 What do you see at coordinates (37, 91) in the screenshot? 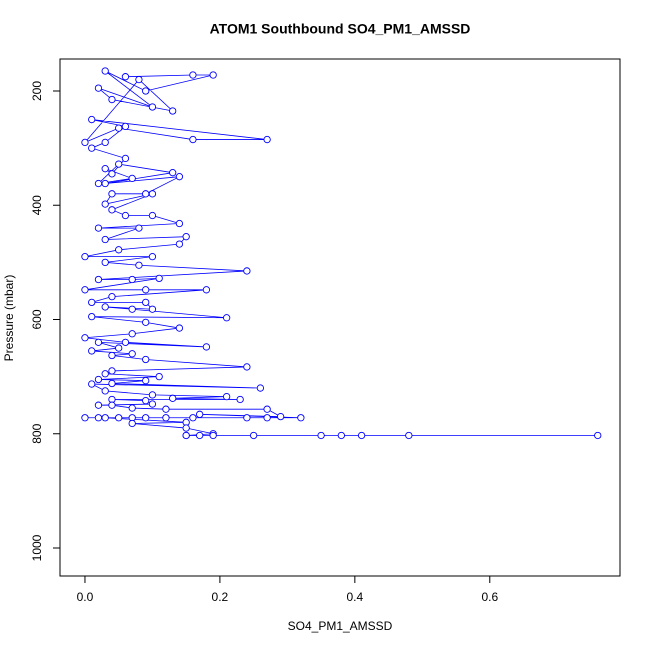
I see `y-tick-label: 200` at bounding box center [37, 91].